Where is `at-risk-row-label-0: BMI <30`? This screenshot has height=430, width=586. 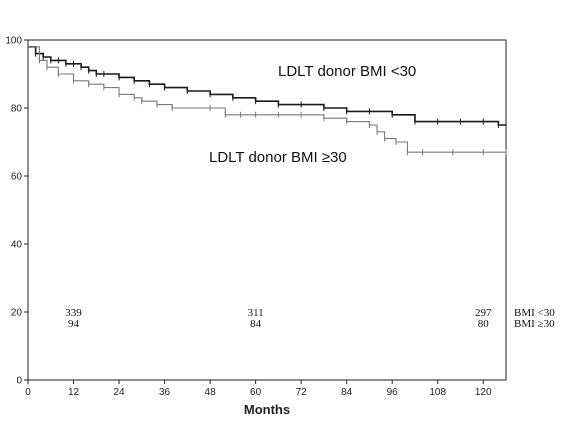
at-risk-row-label-0: BMI <30 is located at coordinates (534, 313).